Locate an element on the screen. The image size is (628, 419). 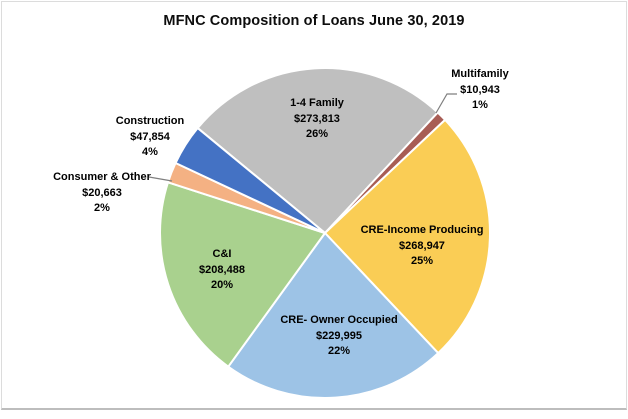
pie-slice-cre-owner-occupied is located at coordinates (333, 315).